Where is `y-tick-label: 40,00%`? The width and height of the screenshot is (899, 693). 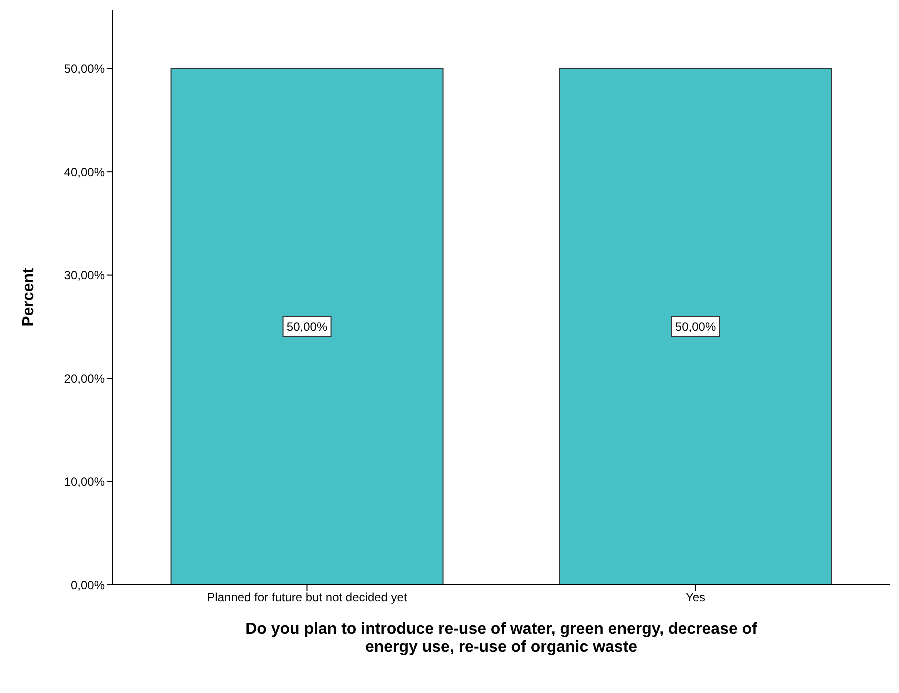
y-tick-label: 40,00% is located at coordinates (85, 172).